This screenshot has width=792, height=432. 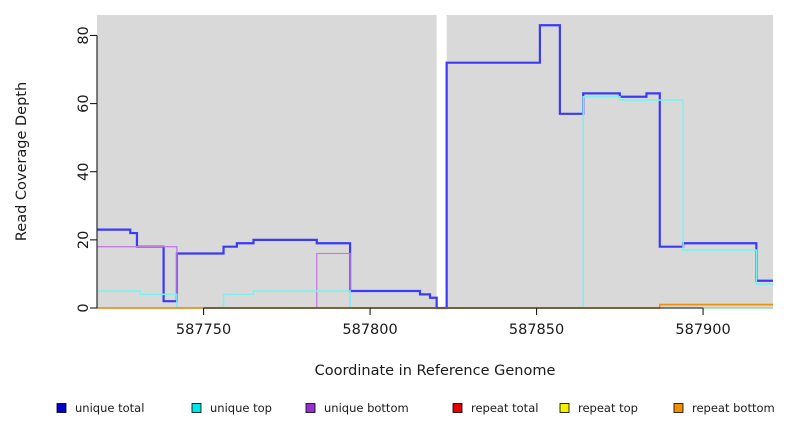 I want to click on legend-label-repeat-bottom: repeat bottom, so click(x=733, y=408).